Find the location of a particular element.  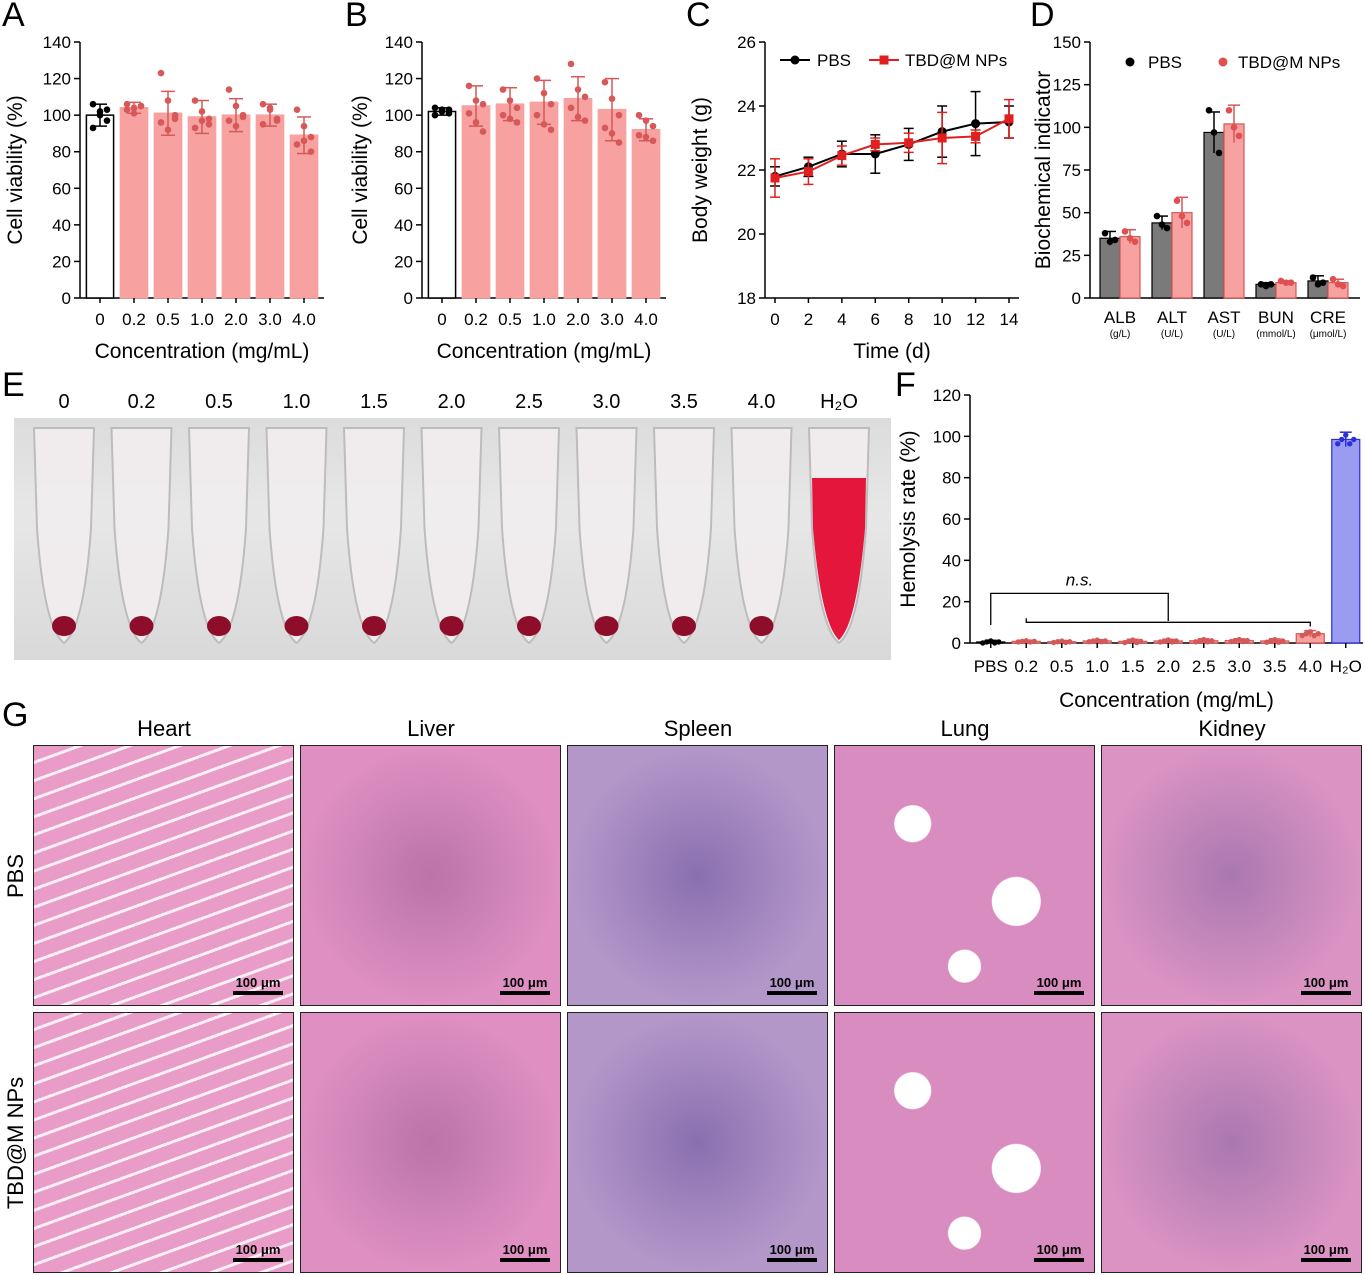

panel-label-a: A is located at coordinates (13, 17).